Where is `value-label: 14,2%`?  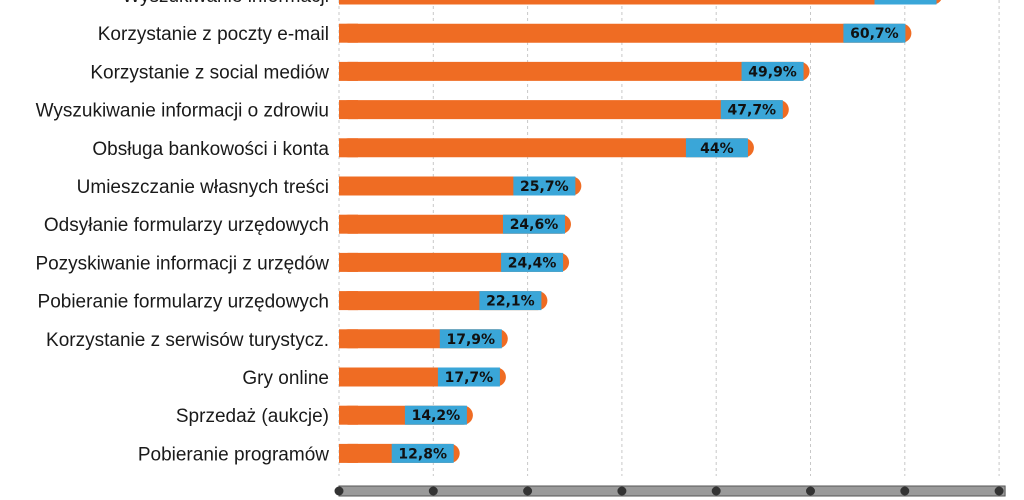 value-label: 14,2% is located at coordinates (436, 416).